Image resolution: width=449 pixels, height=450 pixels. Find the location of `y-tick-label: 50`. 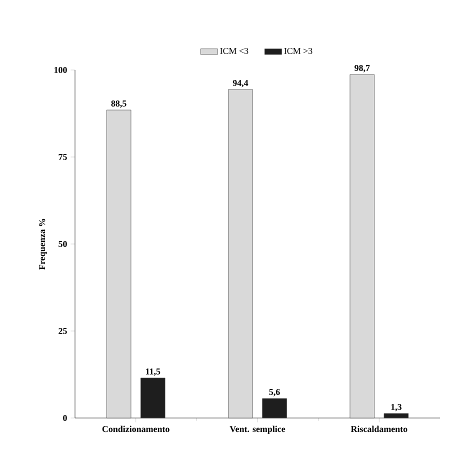

y-tick-label: 50 is located at coordinates (62, 244).